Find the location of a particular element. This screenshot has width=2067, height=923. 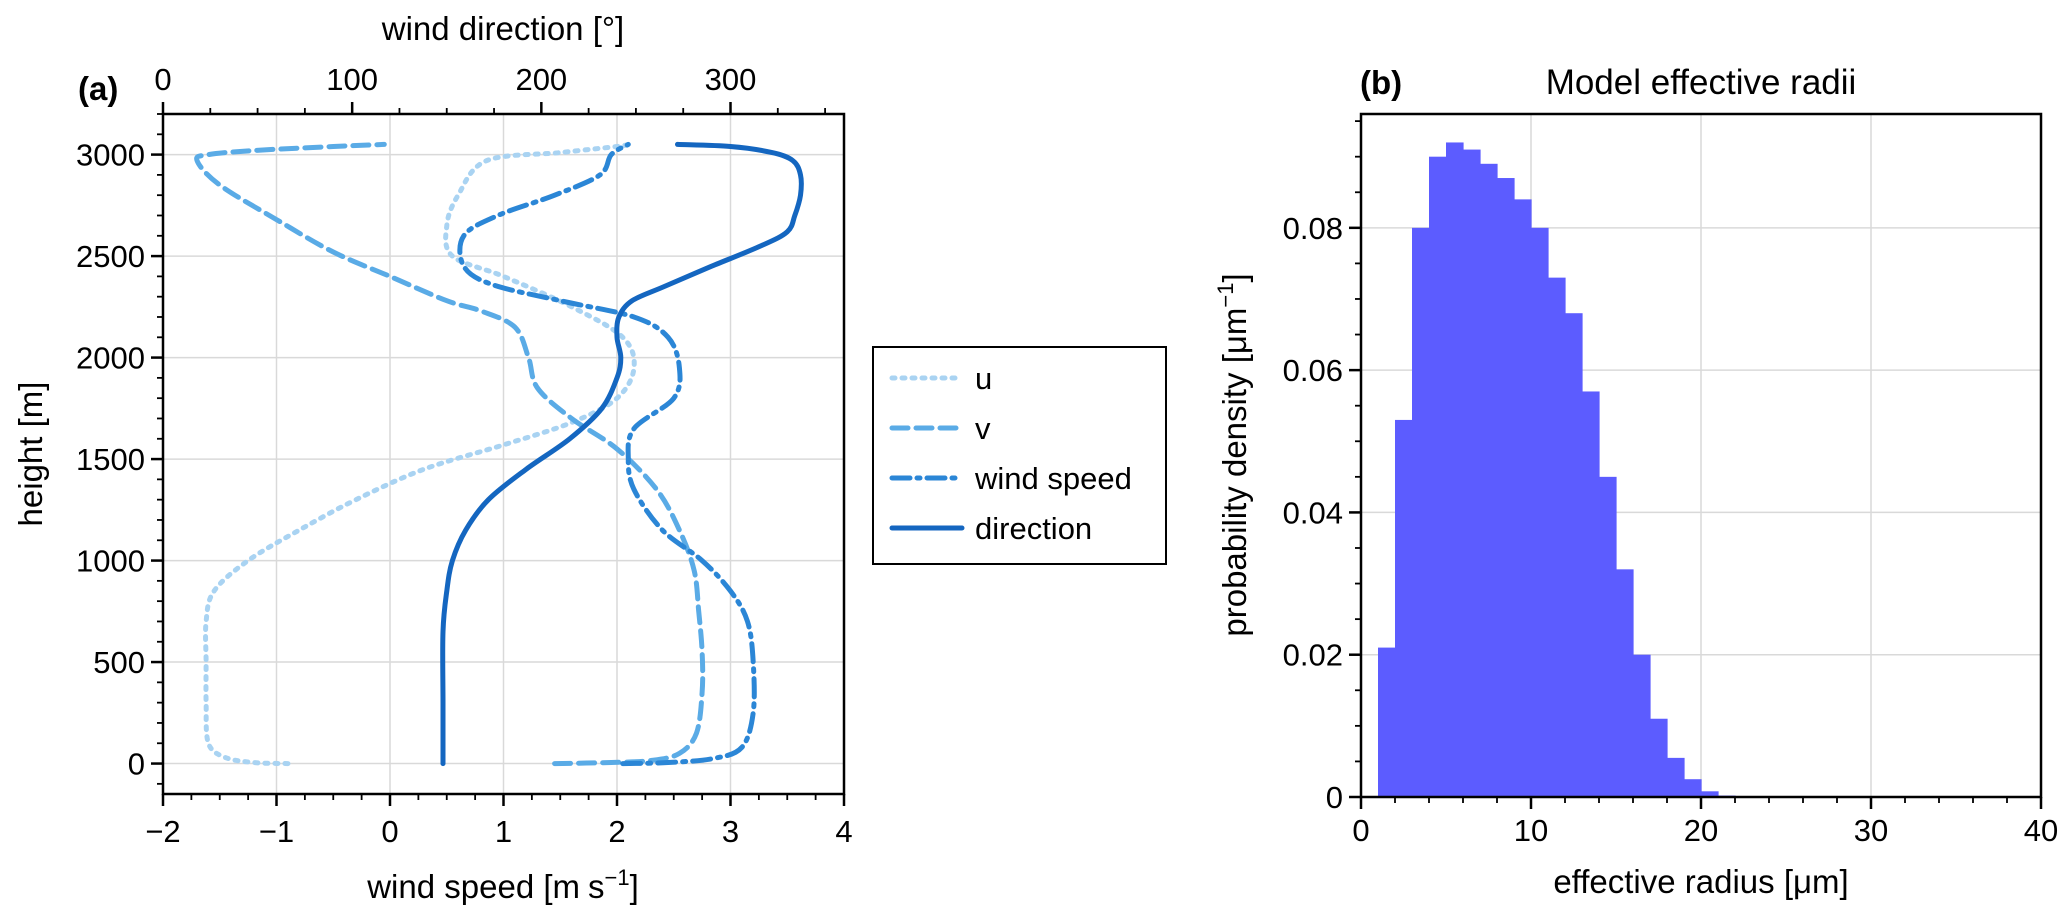

legend: uv wind speed direction is located at coordinates (1019, 455).